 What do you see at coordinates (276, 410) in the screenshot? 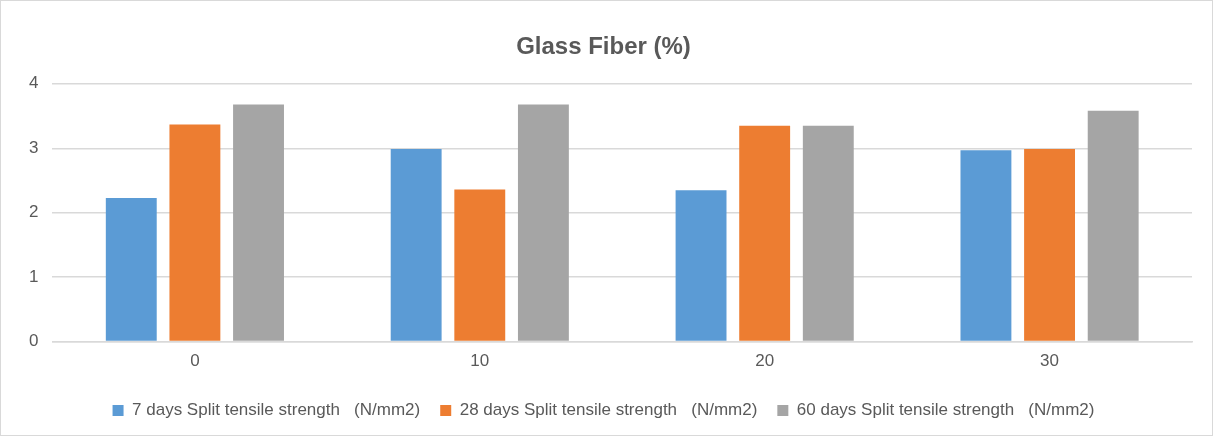
I see `legend-label: 7 days Split tensile strength (N/mm2)` at bounding box center [276, 410].